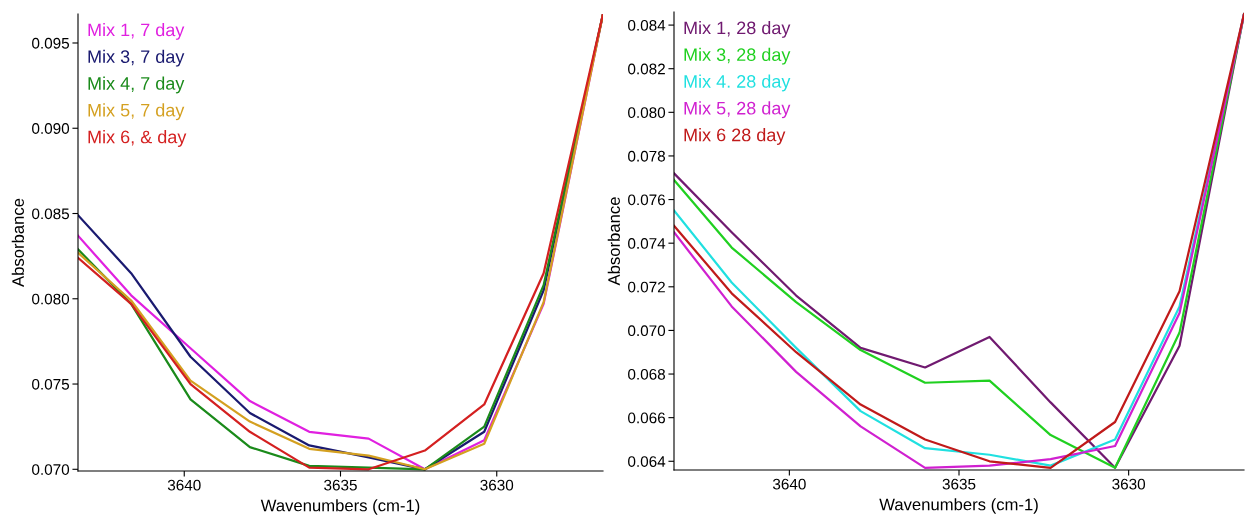  I want to click on y-tick-label: 0.076, so click(646, 200).